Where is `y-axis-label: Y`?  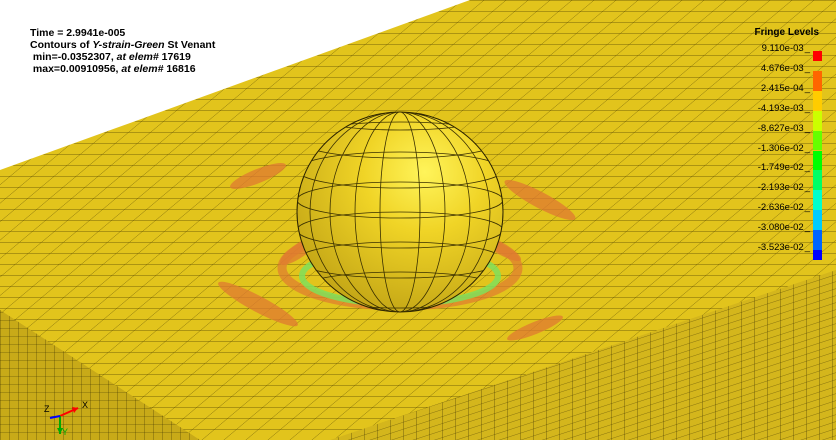
y-axis-label: Y is located at coordinates (65, 431).